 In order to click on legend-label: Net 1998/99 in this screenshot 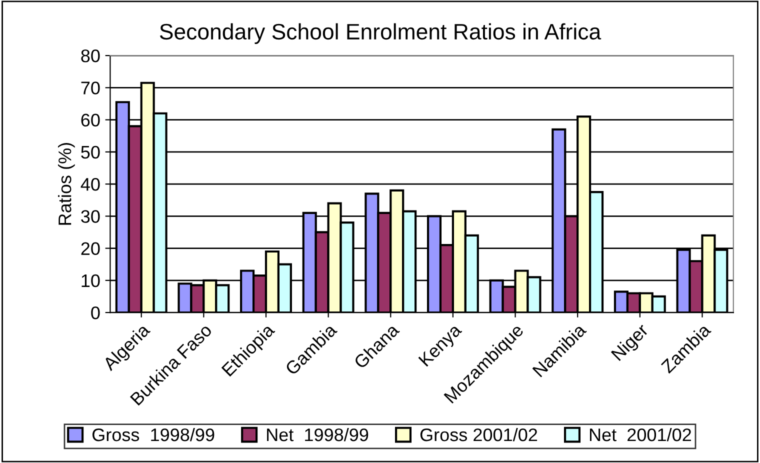, I will do `click(317, 435)`.